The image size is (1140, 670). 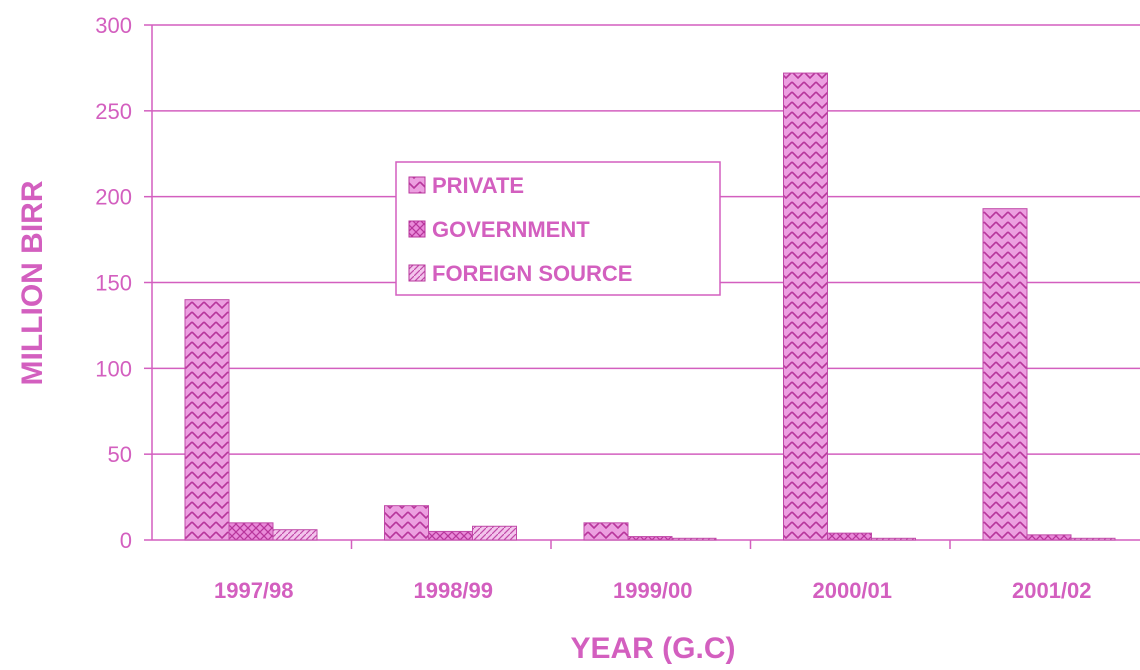 I want to click on x-tick-label: 1997/98, so click(x=254, y=590).